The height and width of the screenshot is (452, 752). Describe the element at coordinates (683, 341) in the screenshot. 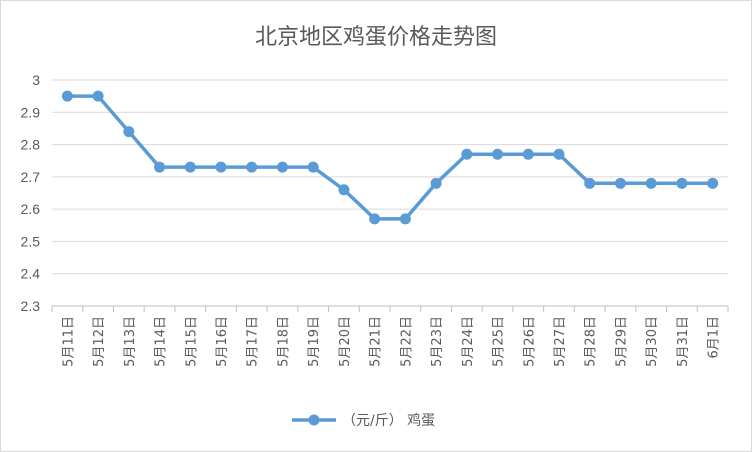

I see `x-tick-label: 5月31日` at that location.